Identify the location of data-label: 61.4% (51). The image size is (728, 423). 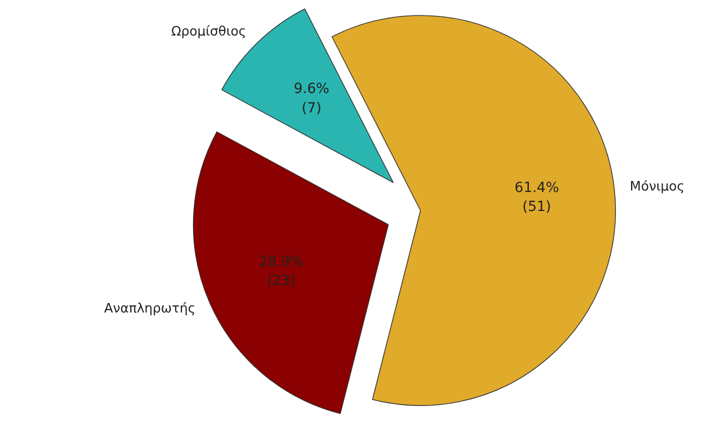
(537, 198).